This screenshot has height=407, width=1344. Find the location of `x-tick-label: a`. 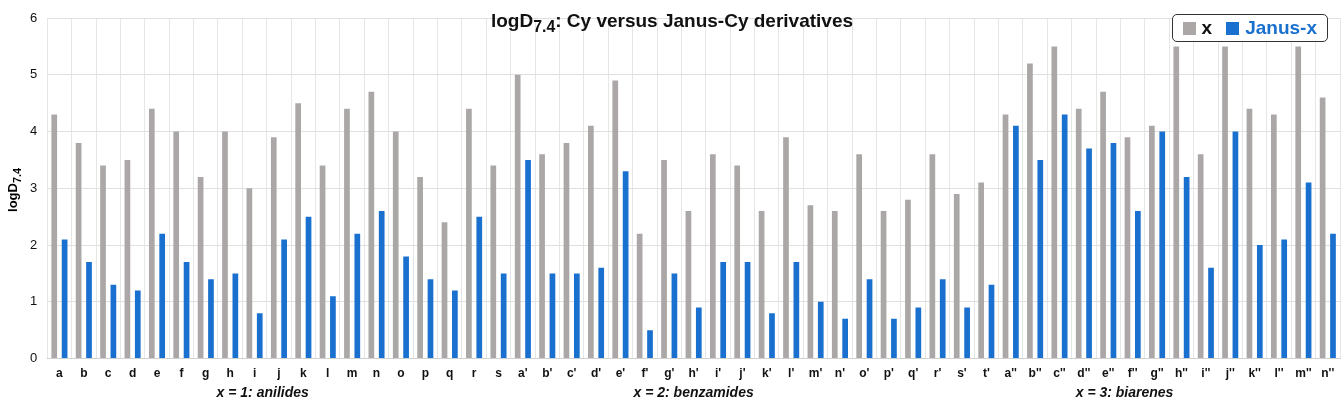

x-tick-label: a is located at coordinates (60, 373).